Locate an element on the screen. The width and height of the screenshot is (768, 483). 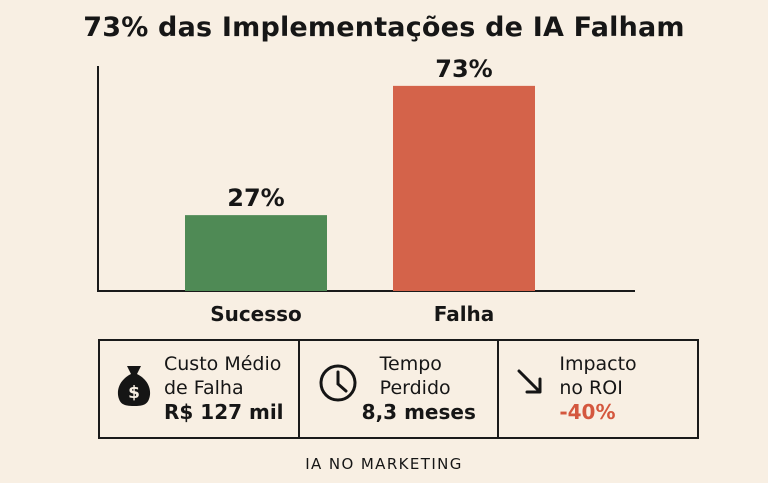
bar-sucesso is located at coordinates (256, 253).